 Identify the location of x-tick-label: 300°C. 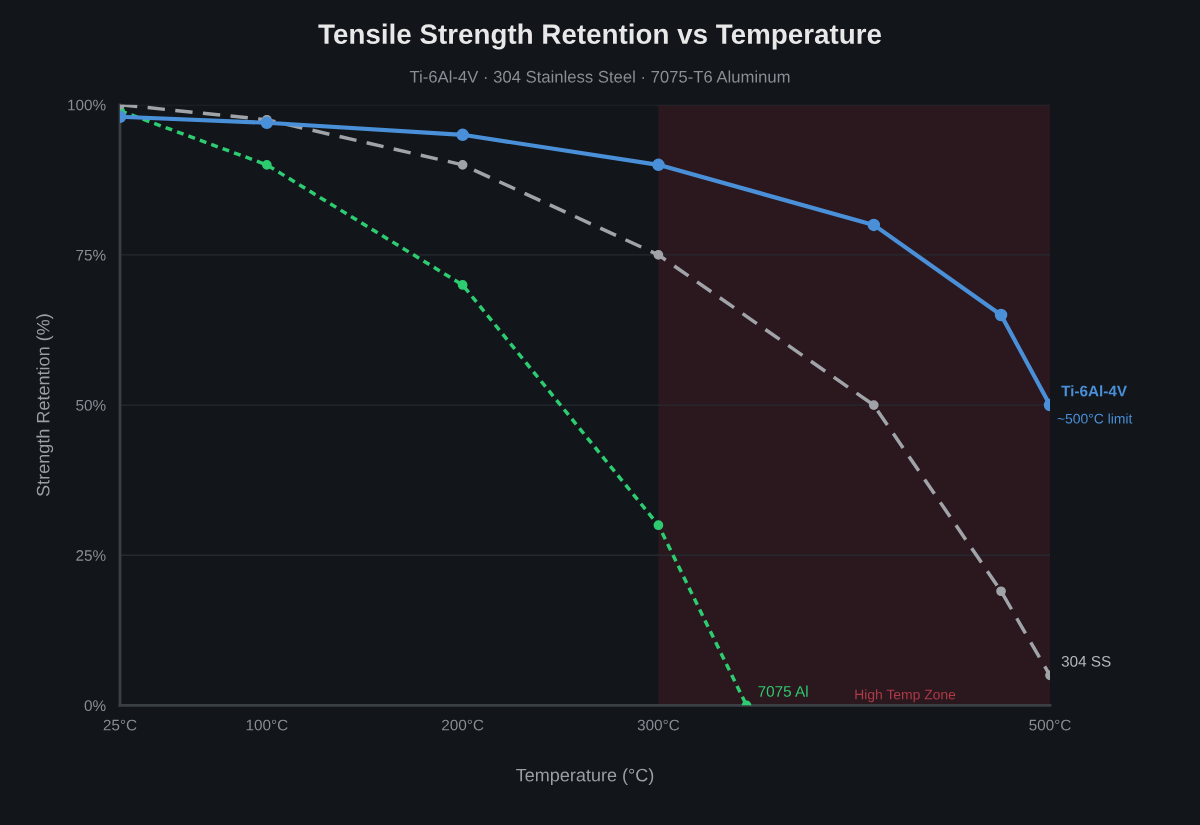
(658, 725).